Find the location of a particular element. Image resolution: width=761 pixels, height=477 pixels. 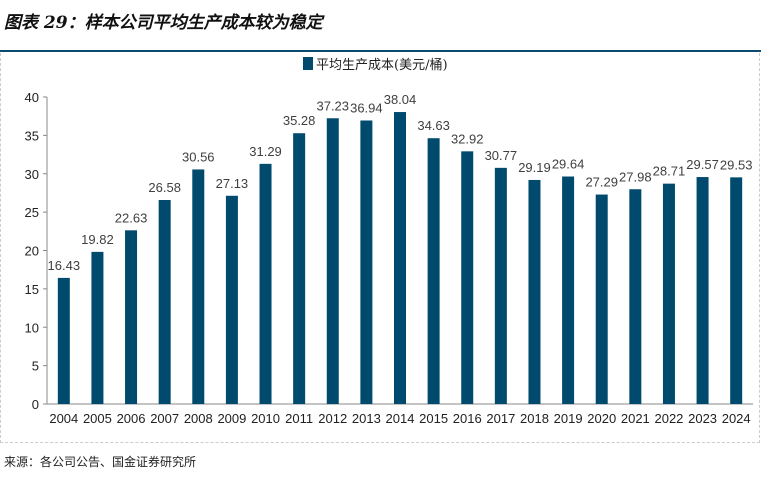

x-tick-label: 2017 is located at coordinates (500, 418).